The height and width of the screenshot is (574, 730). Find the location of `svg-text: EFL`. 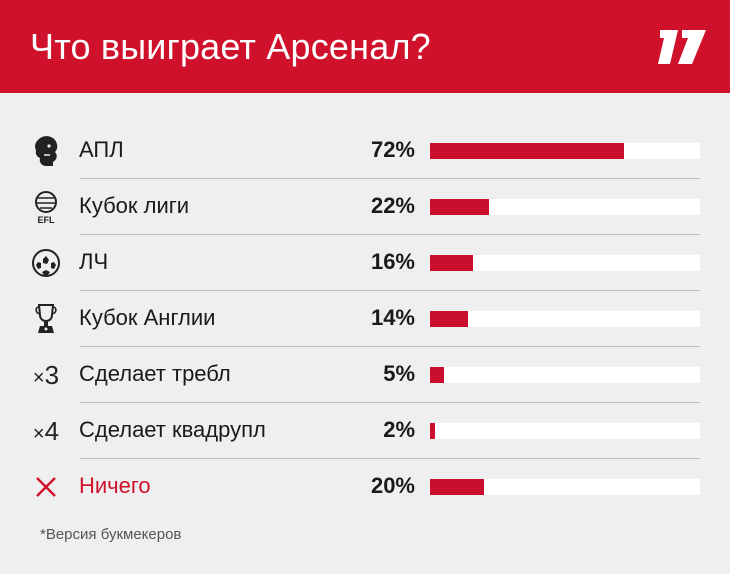

svg-text: EFL is located at coordinates (47, 219).